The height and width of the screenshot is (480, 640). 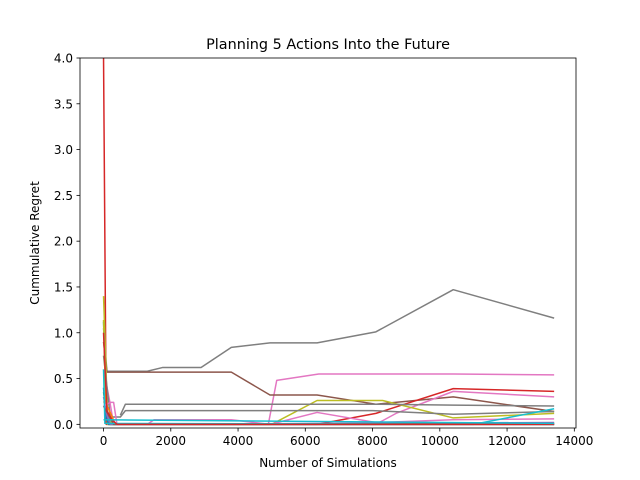 I want to click on x-tick-label: 2000, so click(x=171, y=441).